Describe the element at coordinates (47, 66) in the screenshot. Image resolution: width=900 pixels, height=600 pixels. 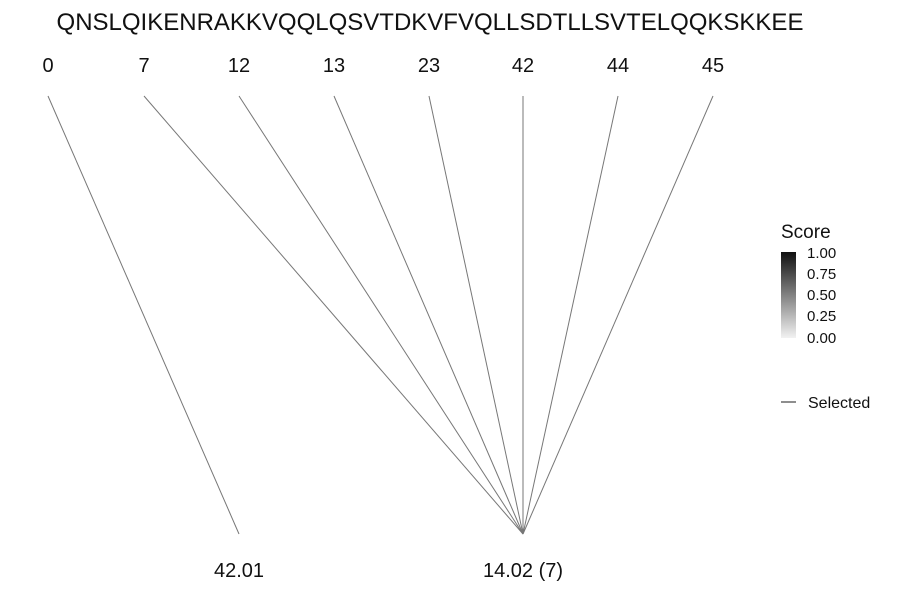
I see `position-label-0: 0` at that location.